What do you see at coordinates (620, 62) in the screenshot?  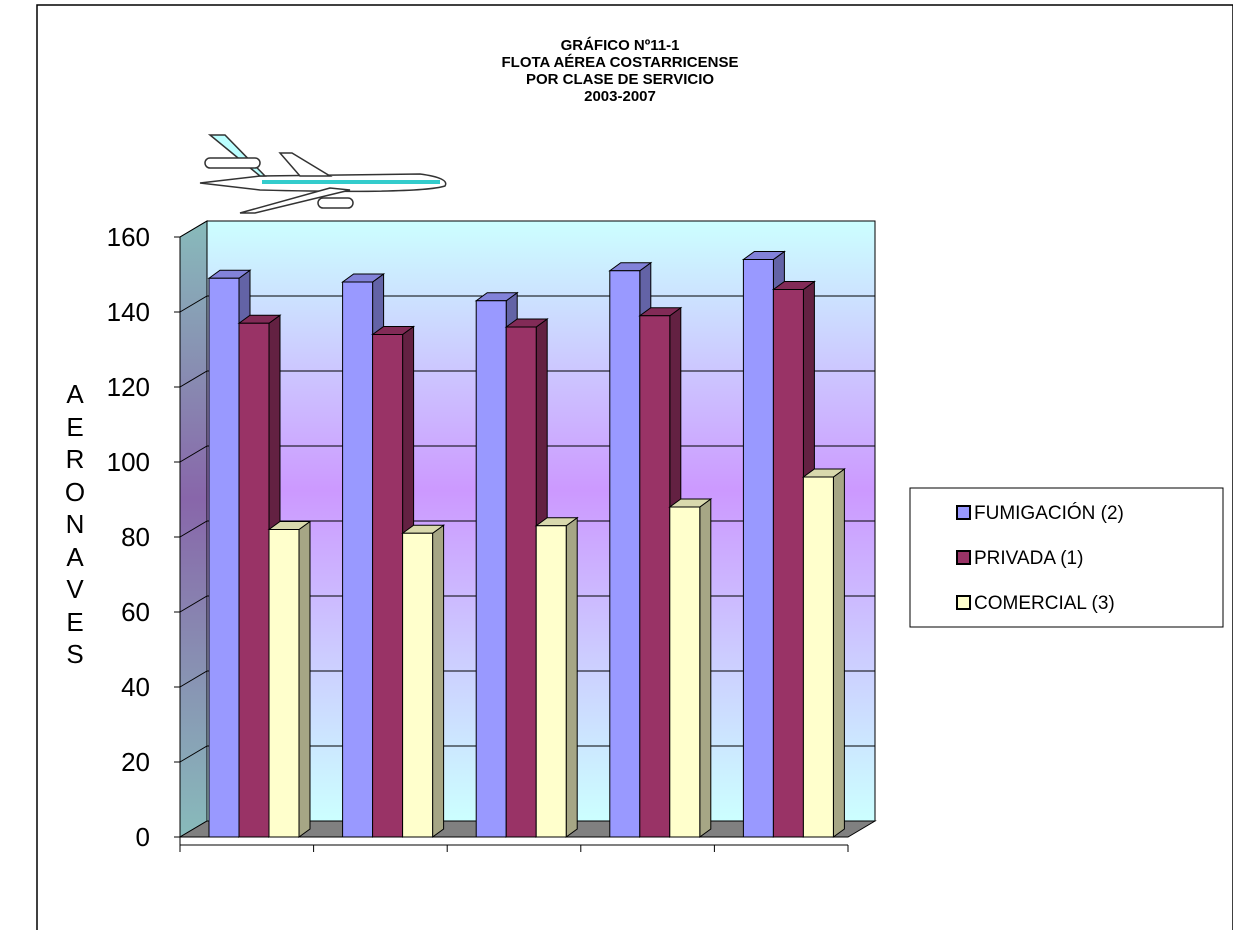 I see `chart-title: FLOTA AÉREA COSTARRICENSE` at bounding box center [620, 62].